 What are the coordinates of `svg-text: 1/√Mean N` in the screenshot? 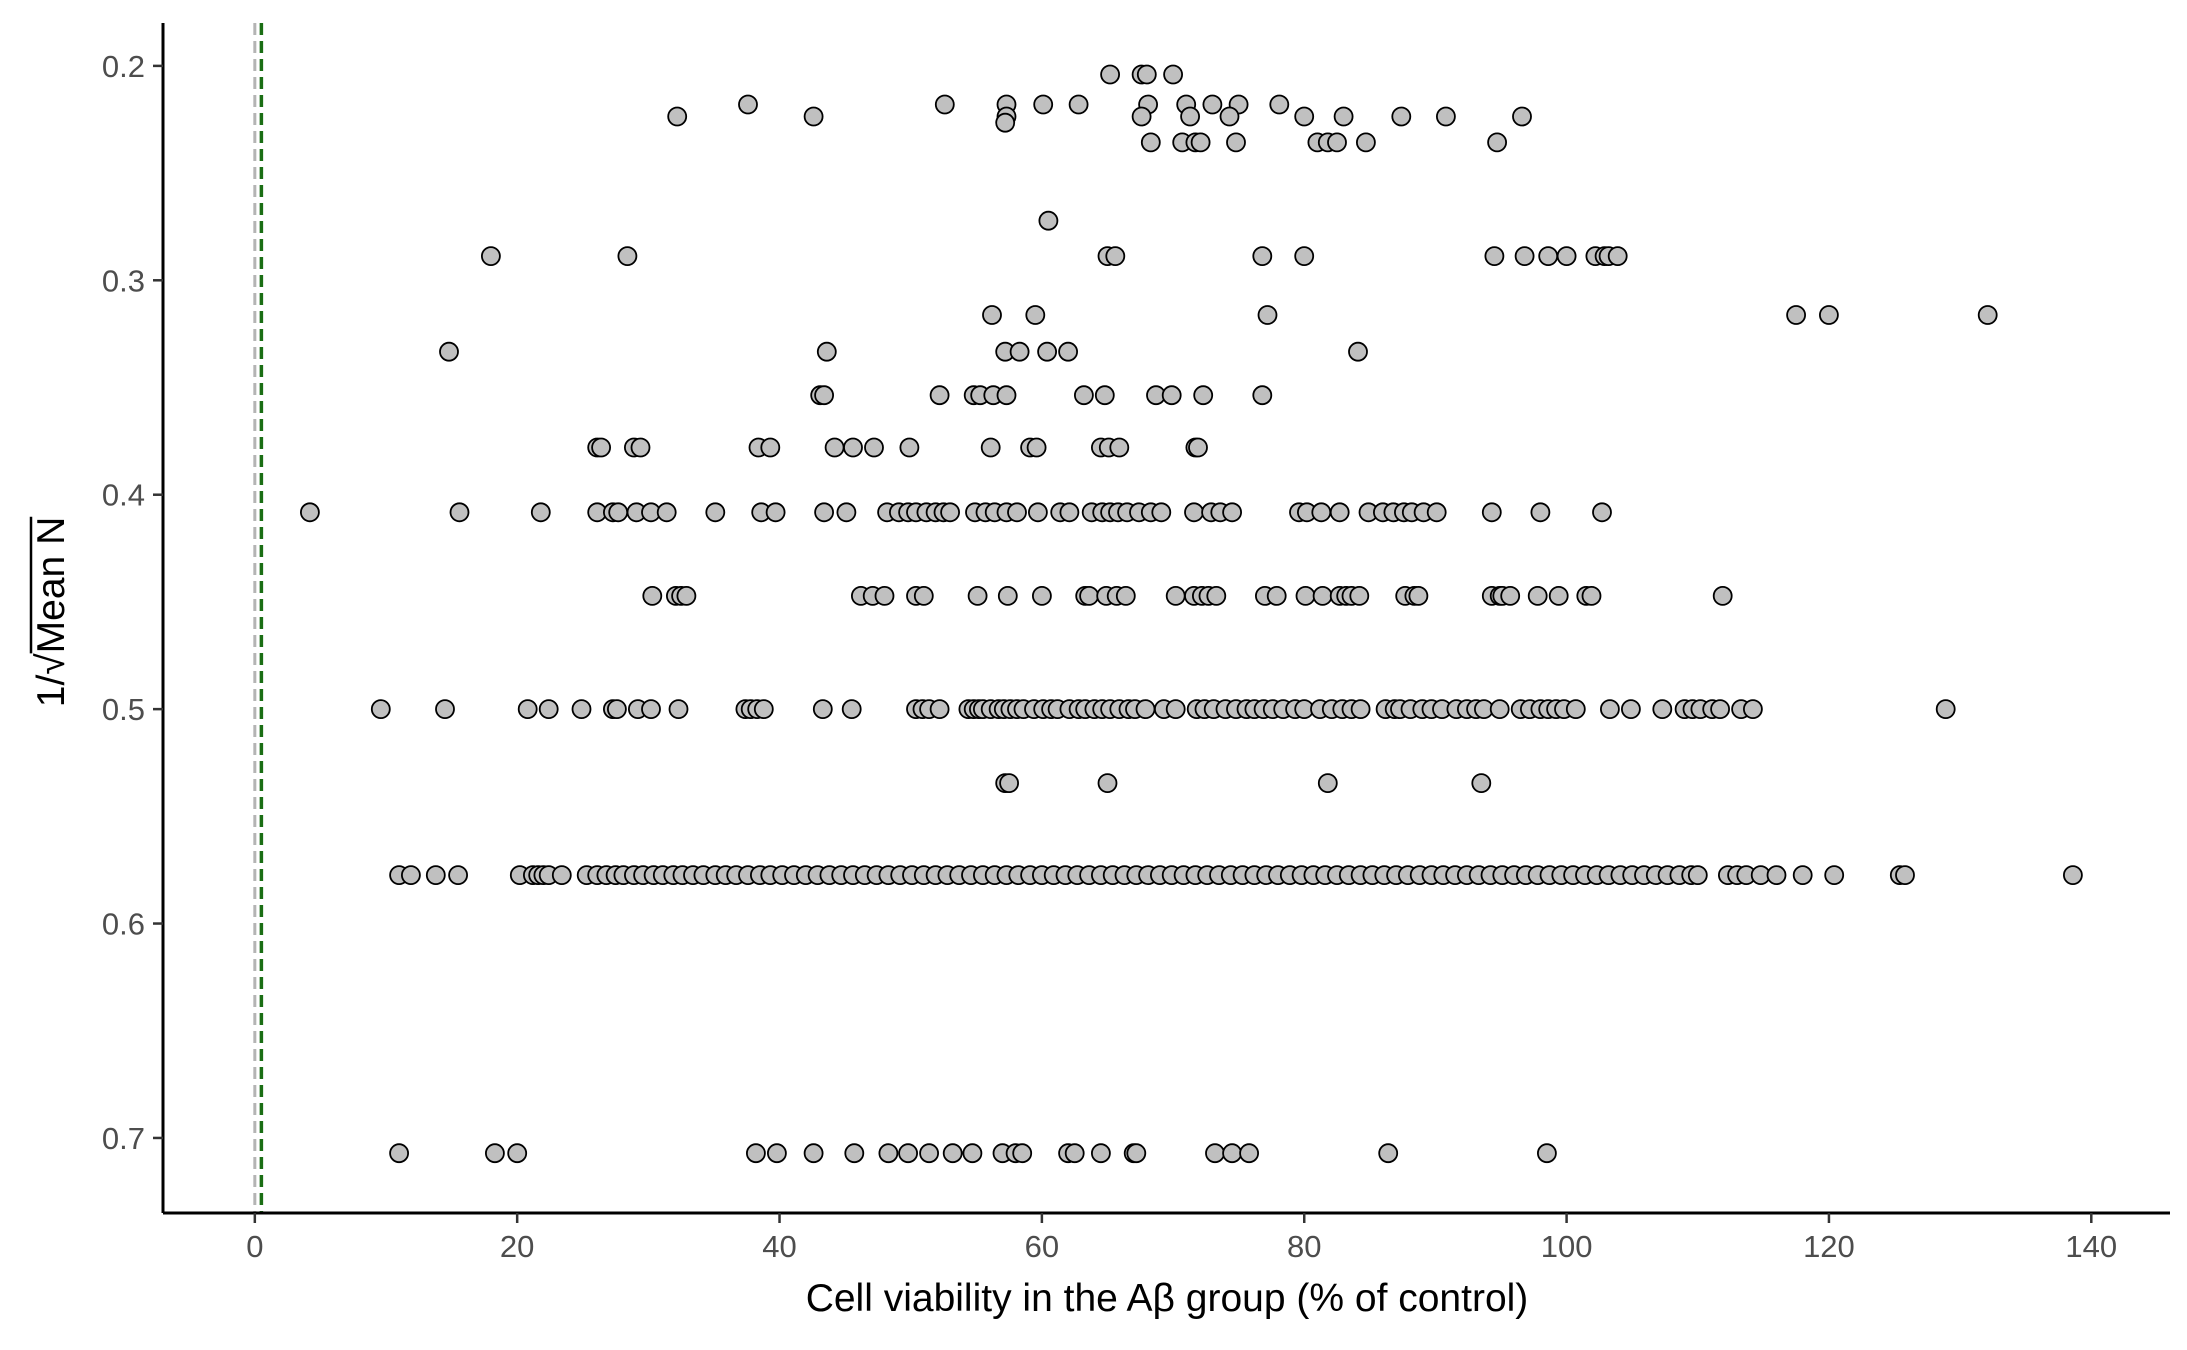 It's located at (51, 612).